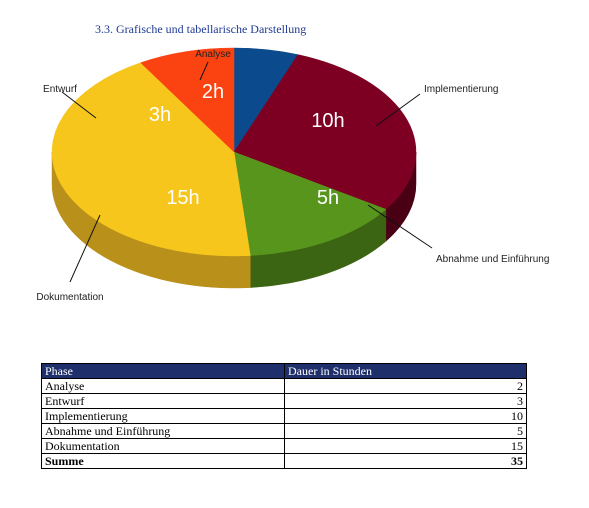  Describe the element at coordinates (405, 386) in the screenshot. I see `duration-cell: 2` at that location.